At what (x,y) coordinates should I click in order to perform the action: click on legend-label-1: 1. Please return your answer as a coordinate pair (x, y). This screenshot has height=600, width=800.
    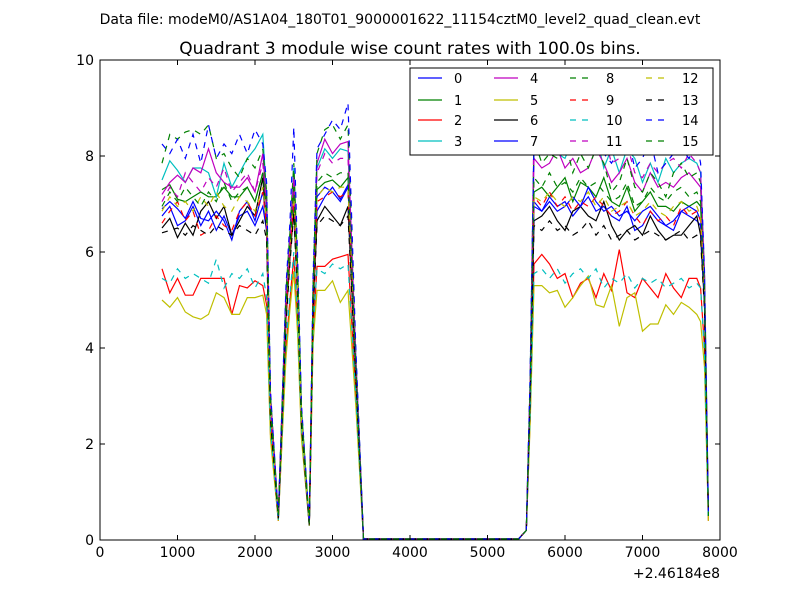
    Looking at the image, I should click on (458, 101).